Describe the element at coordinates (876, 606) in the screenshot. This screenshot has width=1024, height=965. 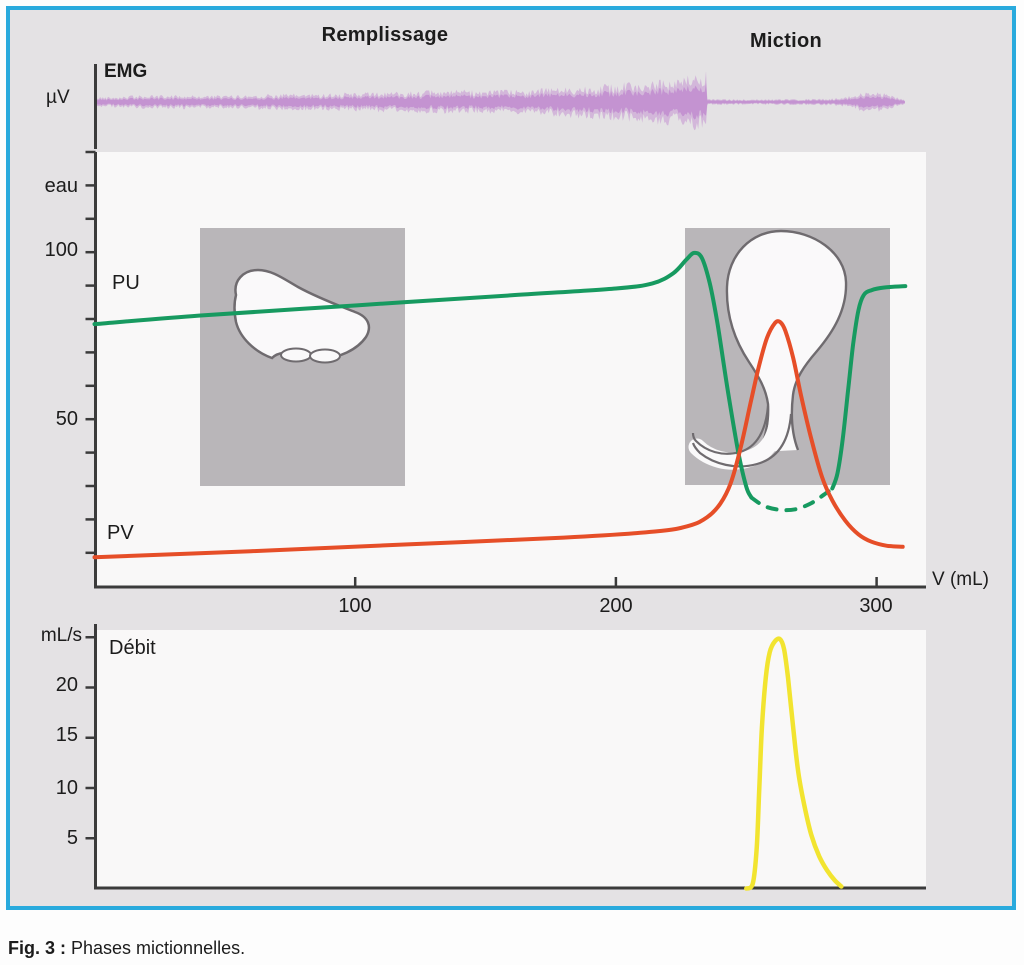
I see `x-tick-label-300: 300` at that location.